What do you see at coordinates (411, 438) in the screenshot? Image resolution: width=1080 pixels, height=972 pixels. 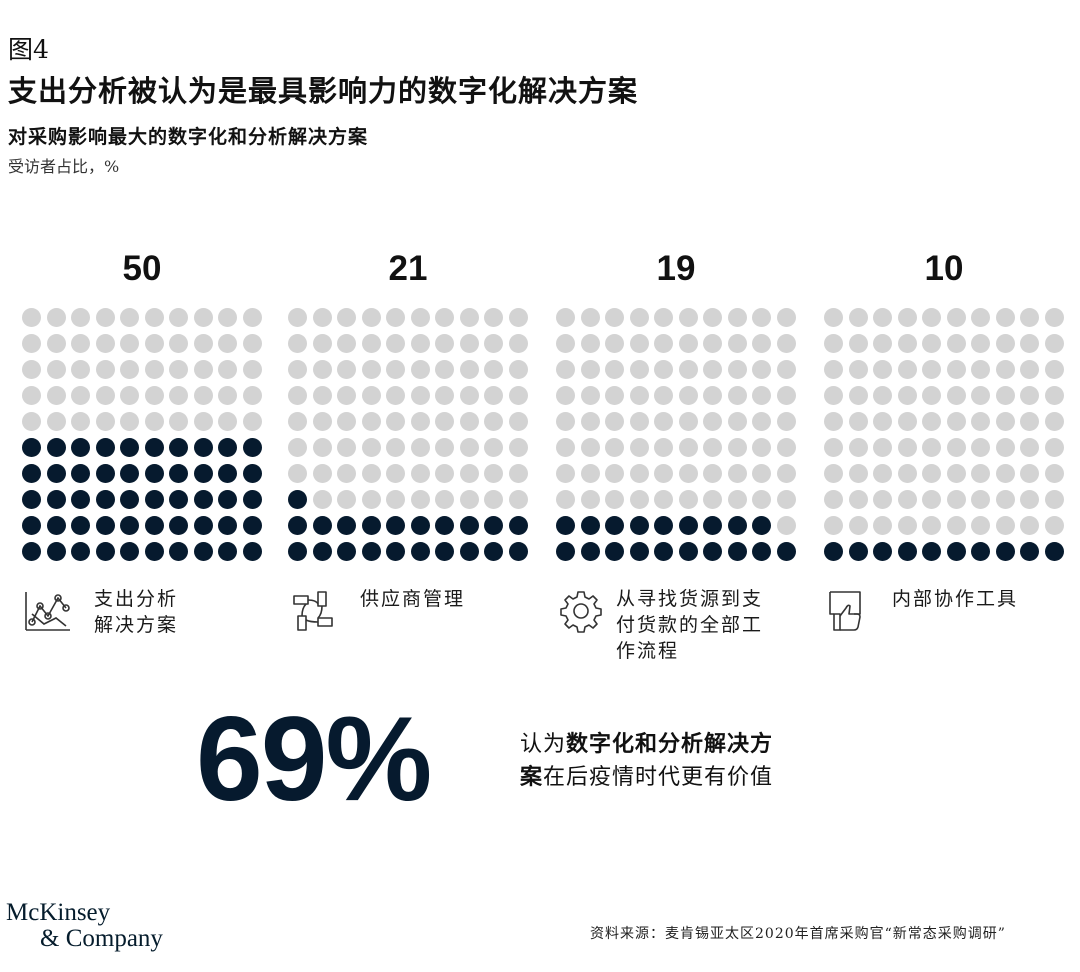 I see `waffle-grid` at bounding box center [411, 438].